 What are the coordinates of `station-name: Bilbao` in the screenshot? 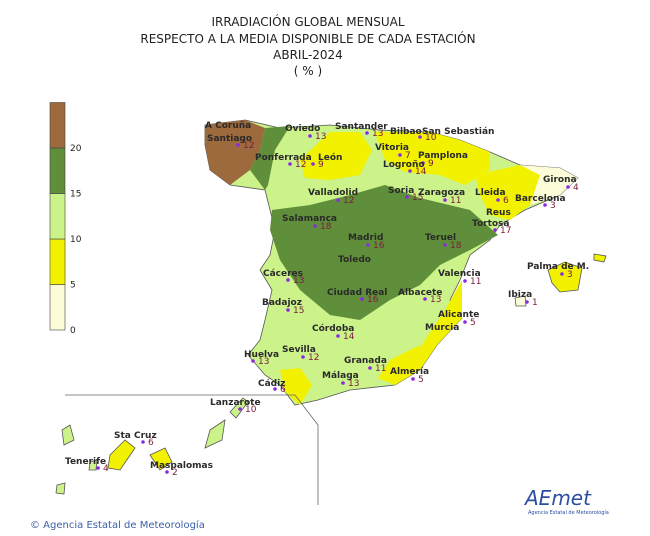 It's located at (406, 132).